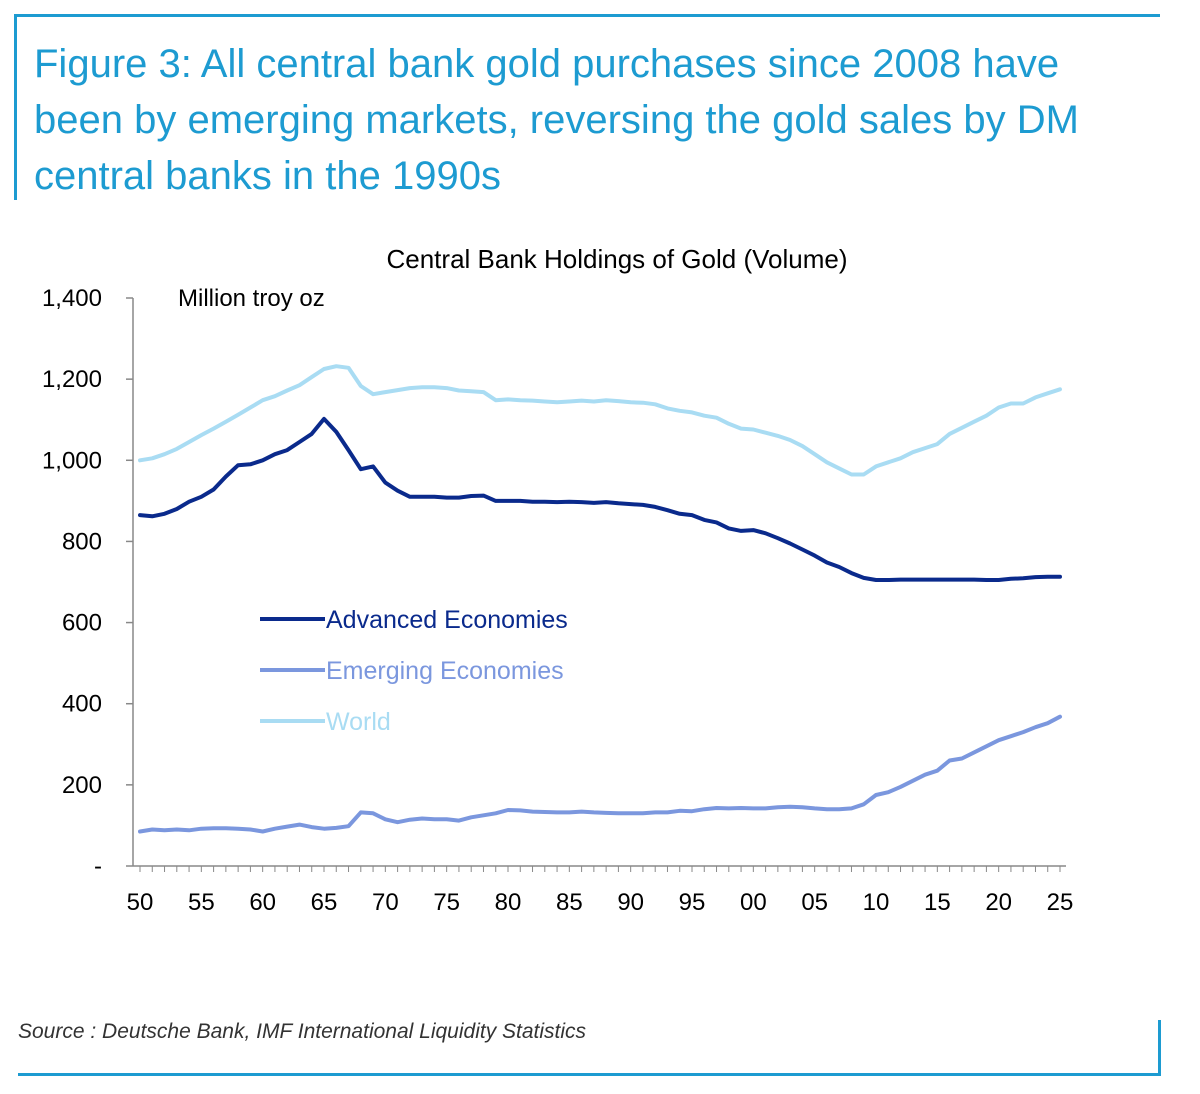 The image size is (1200, 1094). I want to click on x-tick-label: 10, so click(876, 902).